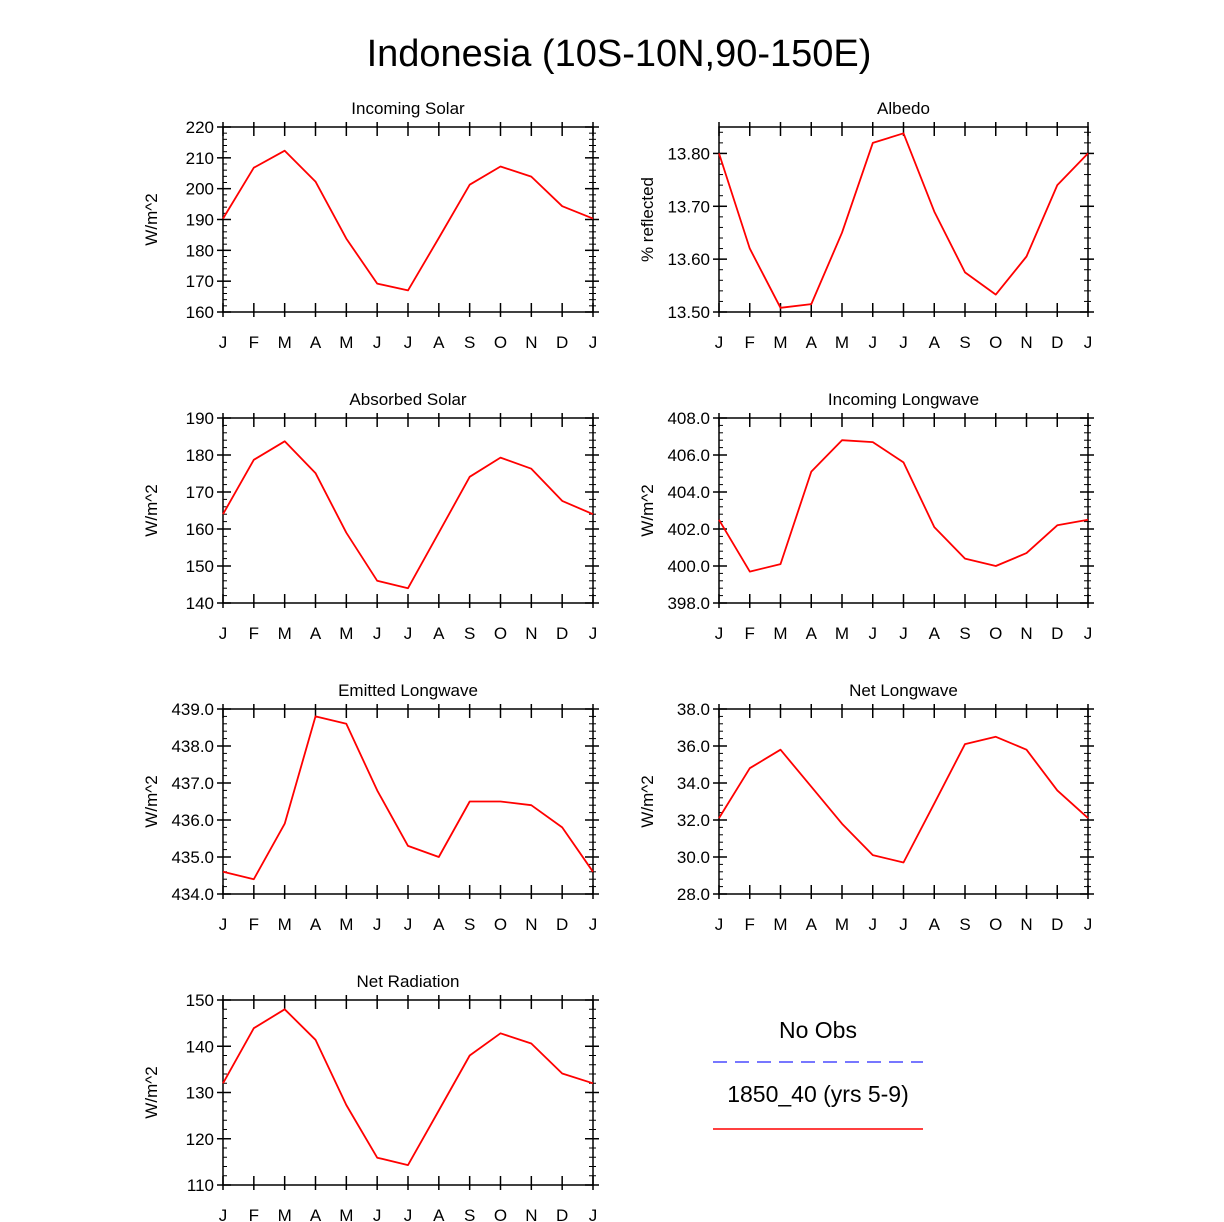 The height and width of the screenshot is (1222, 1224). What do you see at coordinates (688, 455) in the screenshot?
I see `y-tick-label: 406.0` at bounding box center [688, 455].